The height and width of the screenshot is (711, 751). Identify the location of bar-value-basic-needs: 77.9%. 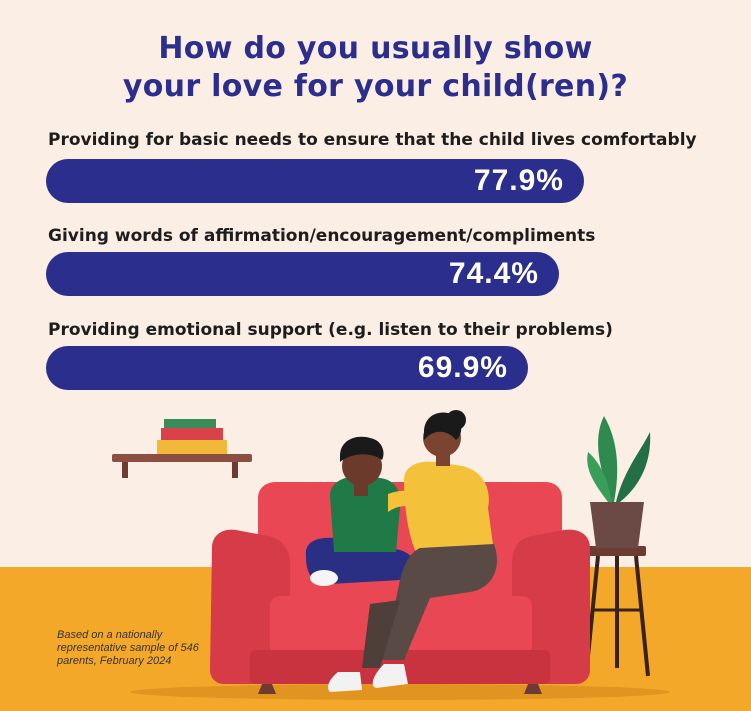
(518, 180).